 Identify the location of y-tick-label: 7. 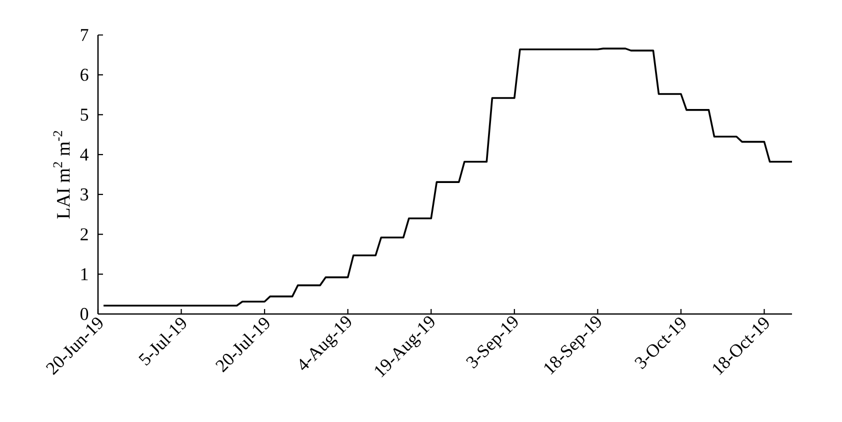
(84, 35).